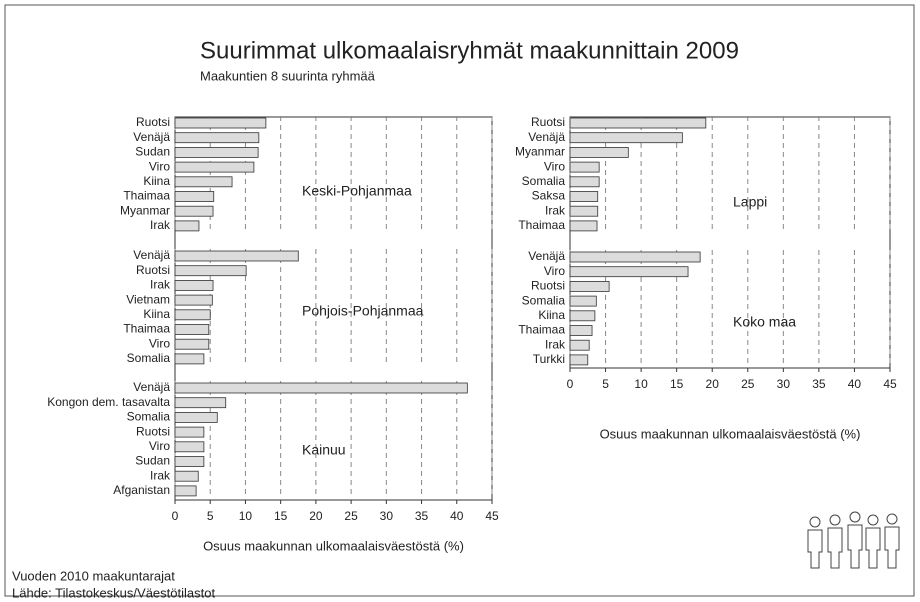  I want to click on panel-label: Pohjois-Pohjanmaa, so click(363, 311).